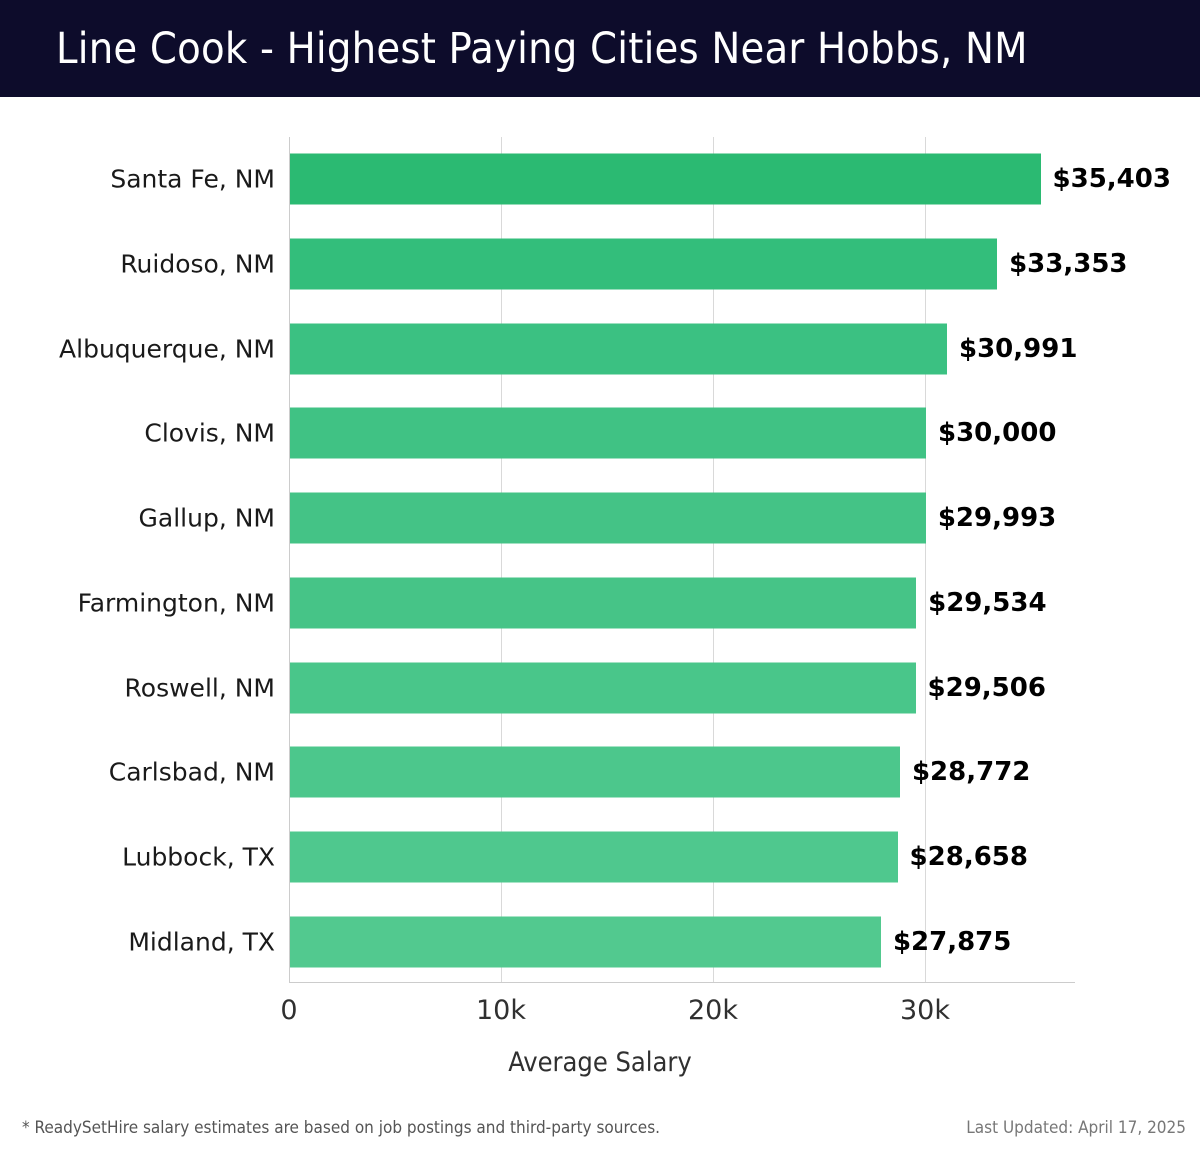  I want to click on x-tick-10k: 10k, so click(501, 1010).